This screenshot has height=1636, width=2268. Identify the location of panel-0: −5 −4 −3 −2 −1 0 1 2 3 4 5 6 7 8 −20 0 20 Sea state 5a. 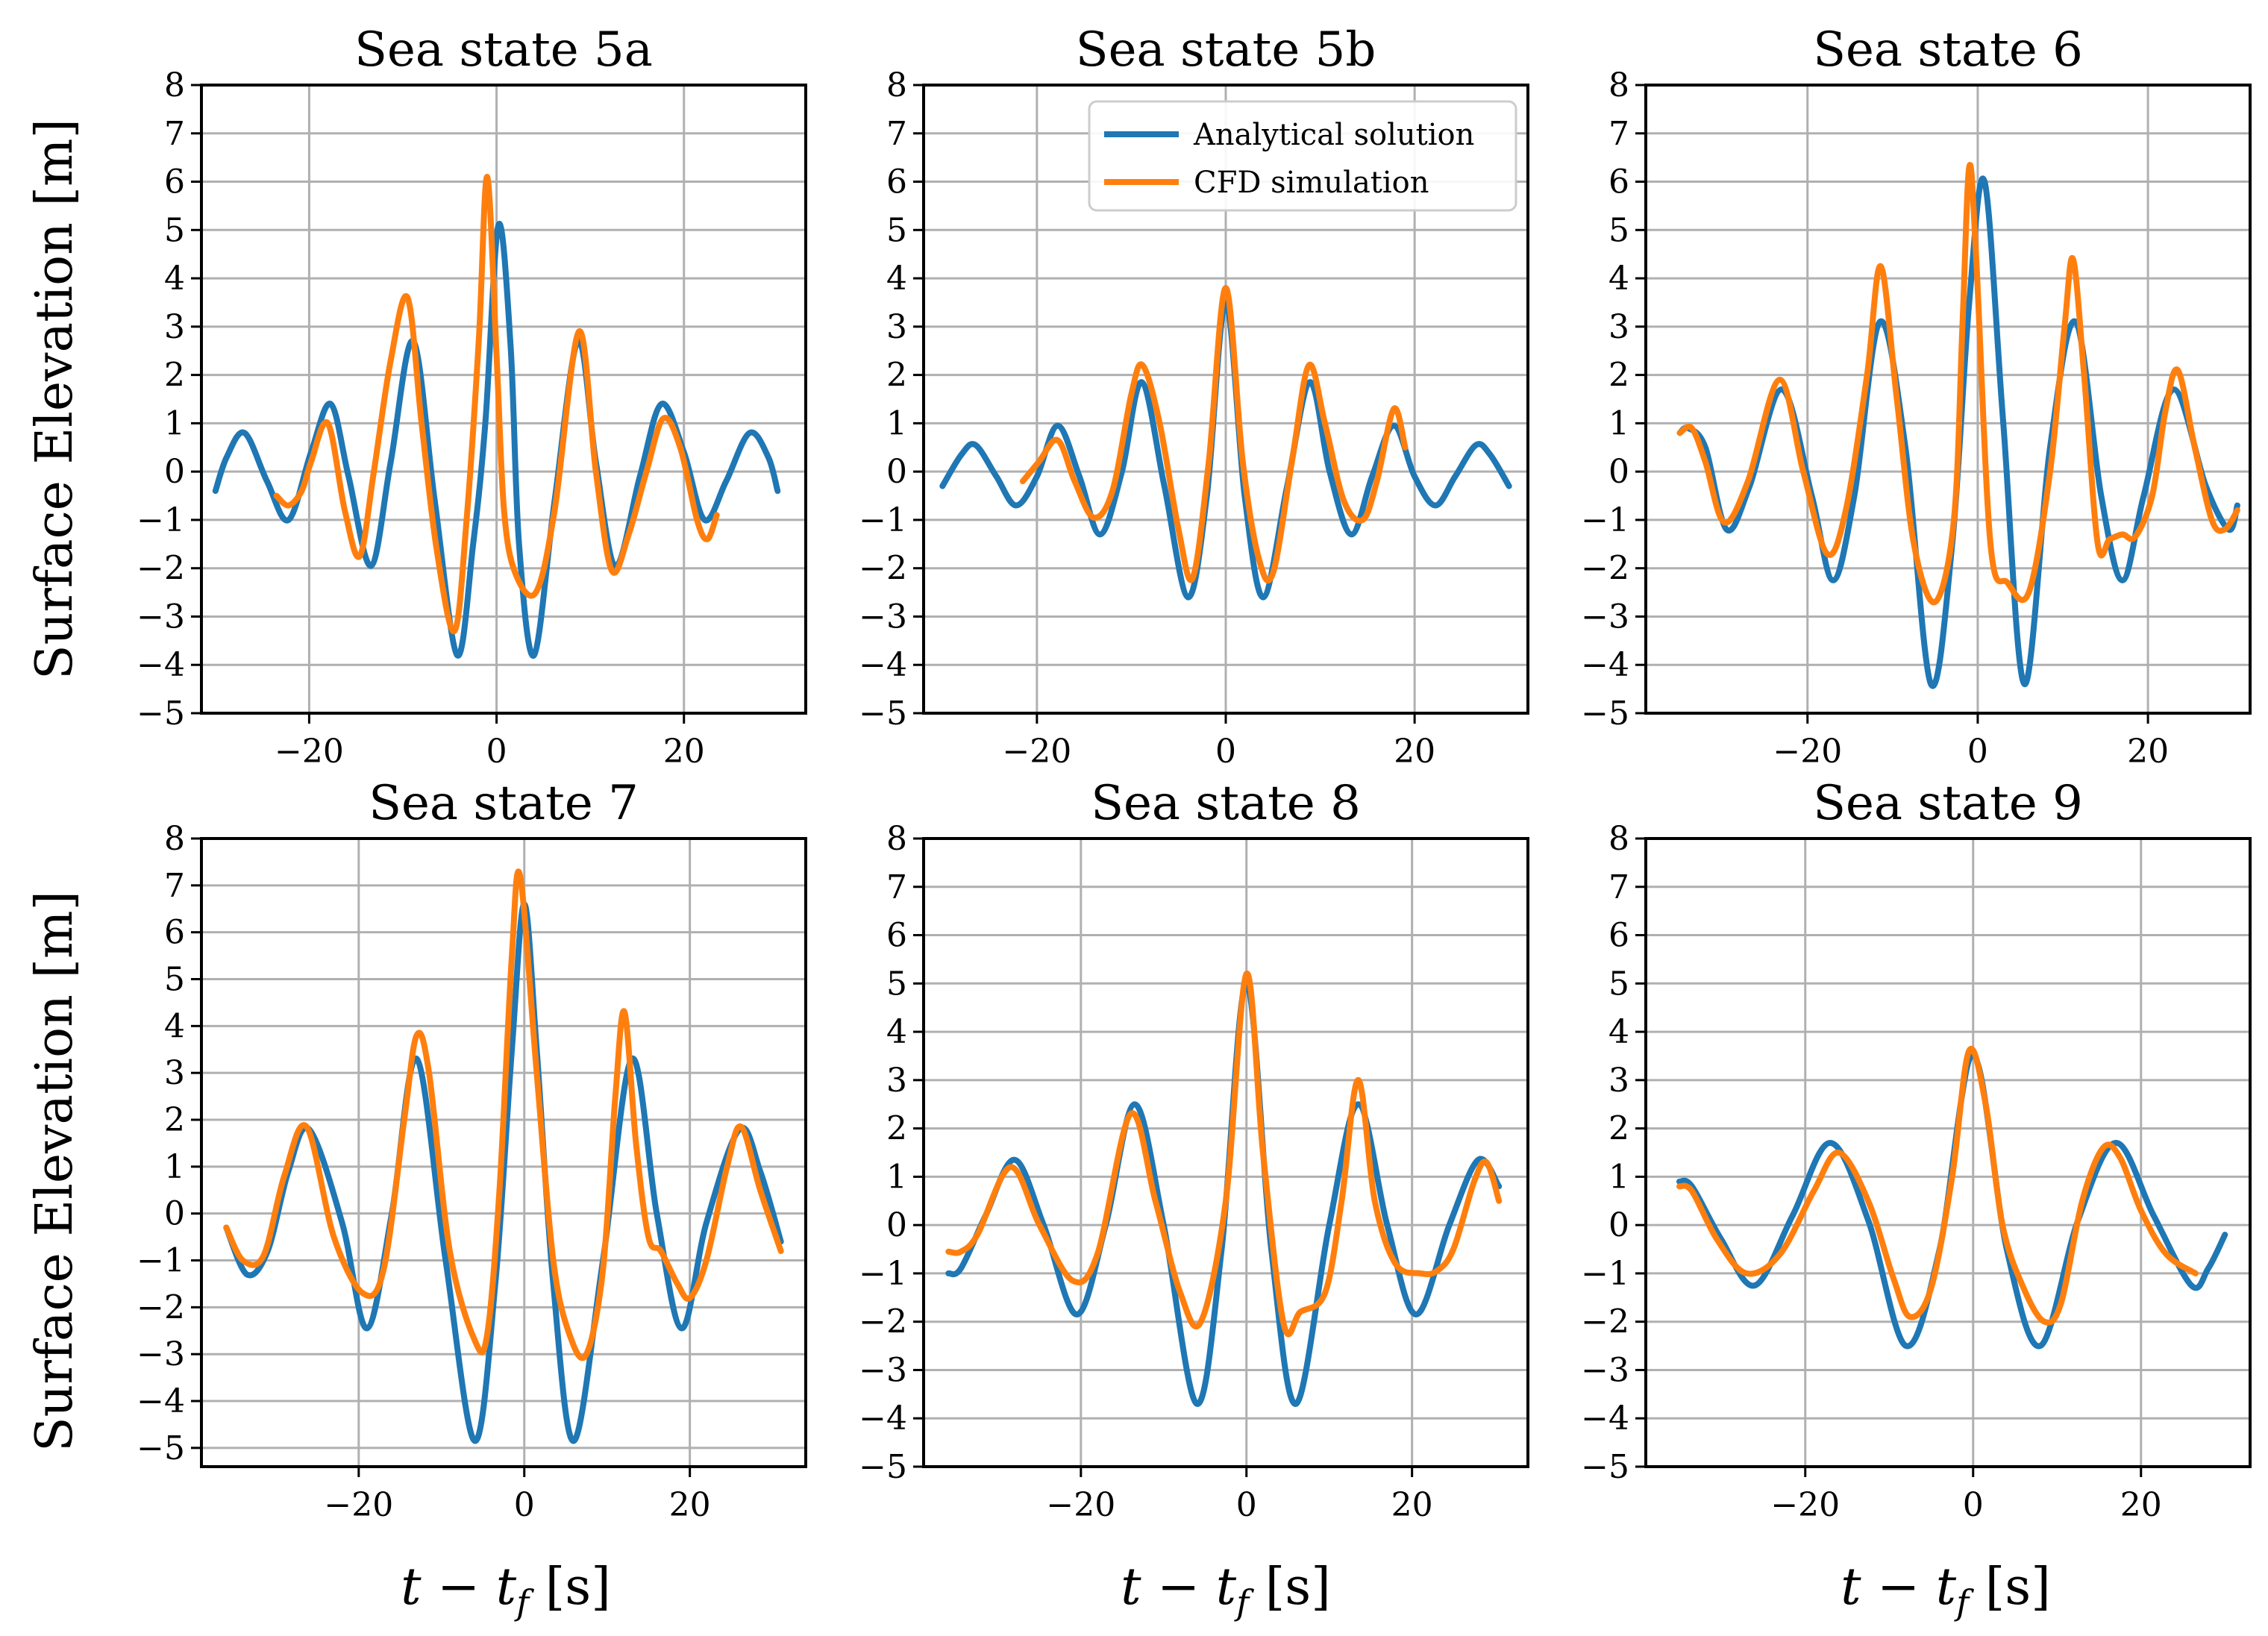
(472, 397).